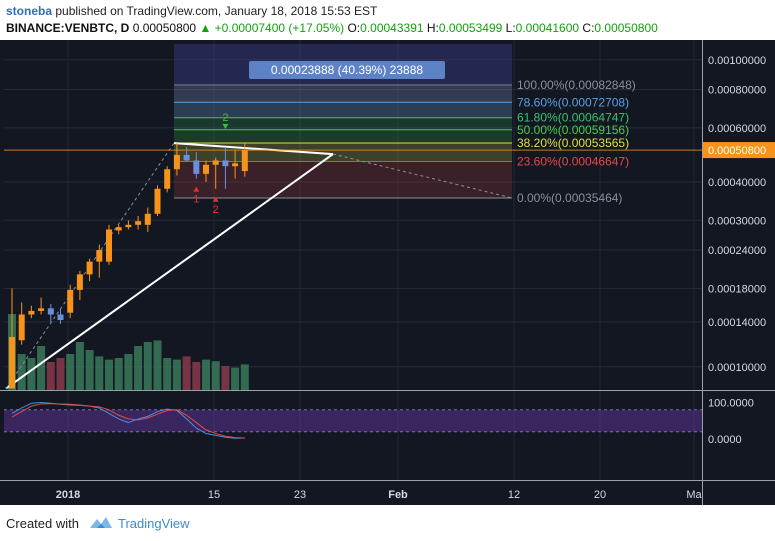 This screenshot has width=775, height=541. What do you see at coordinates (392, 28) in the screenshot?
I see `open-value: 0.00043391` at bounding box center [392, 28].